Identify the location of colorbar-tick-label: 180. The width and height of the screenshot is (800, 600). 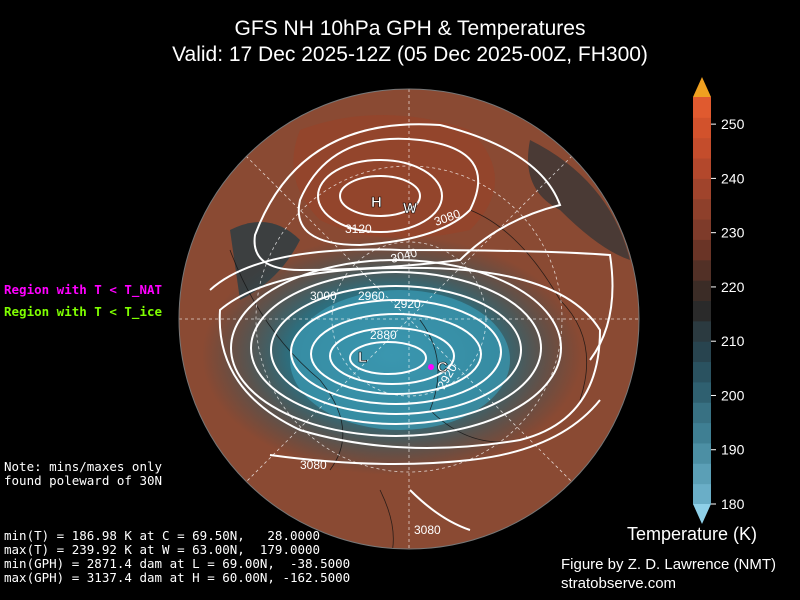
(733, 504).